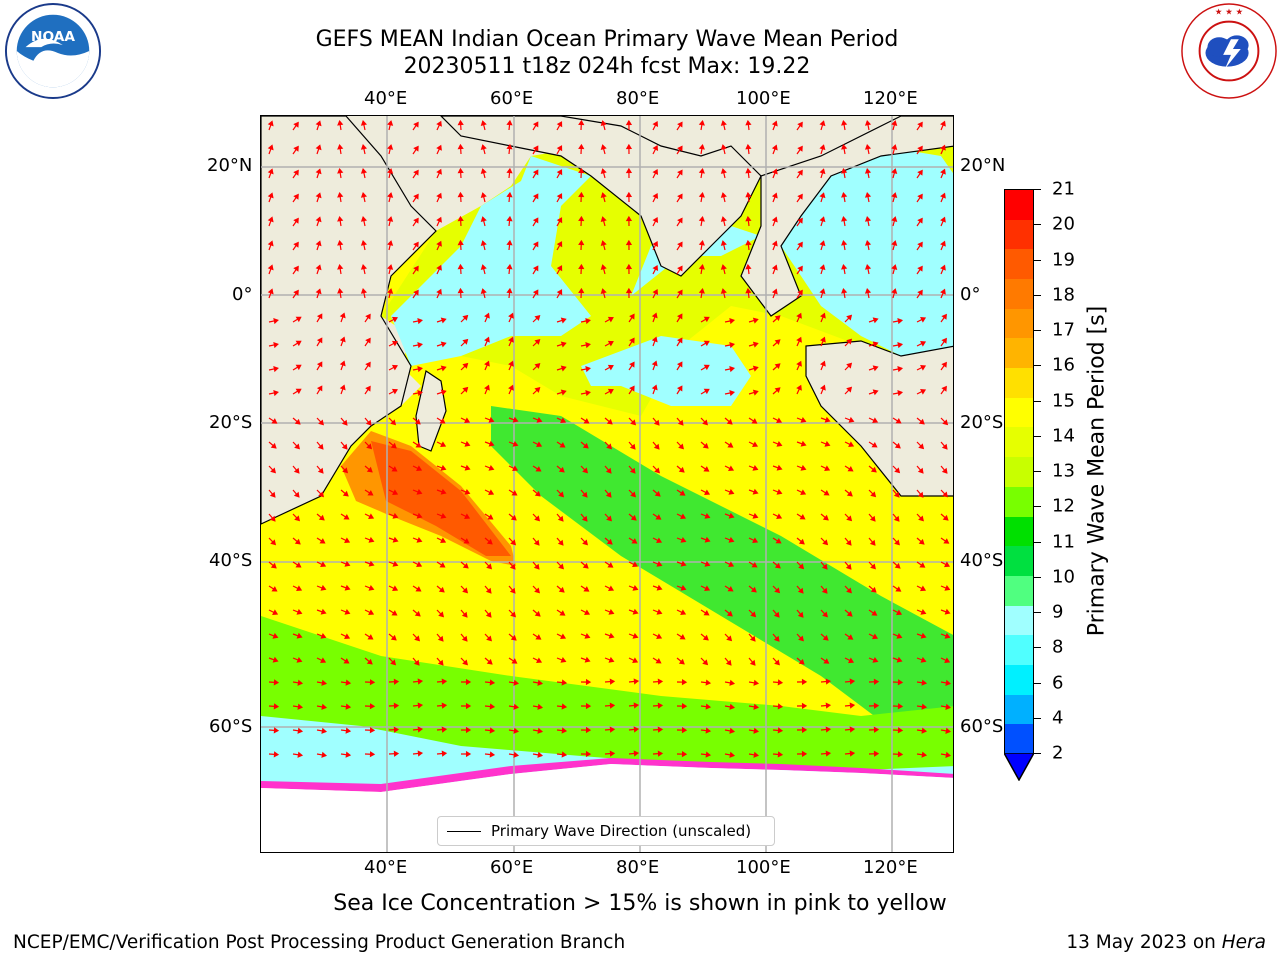 The width and height of the screenshot is (1280, 960). What do you see at coordinates (441, 498) in the screenshot?
I see `max-period-core` at bounding box center [441, 498].